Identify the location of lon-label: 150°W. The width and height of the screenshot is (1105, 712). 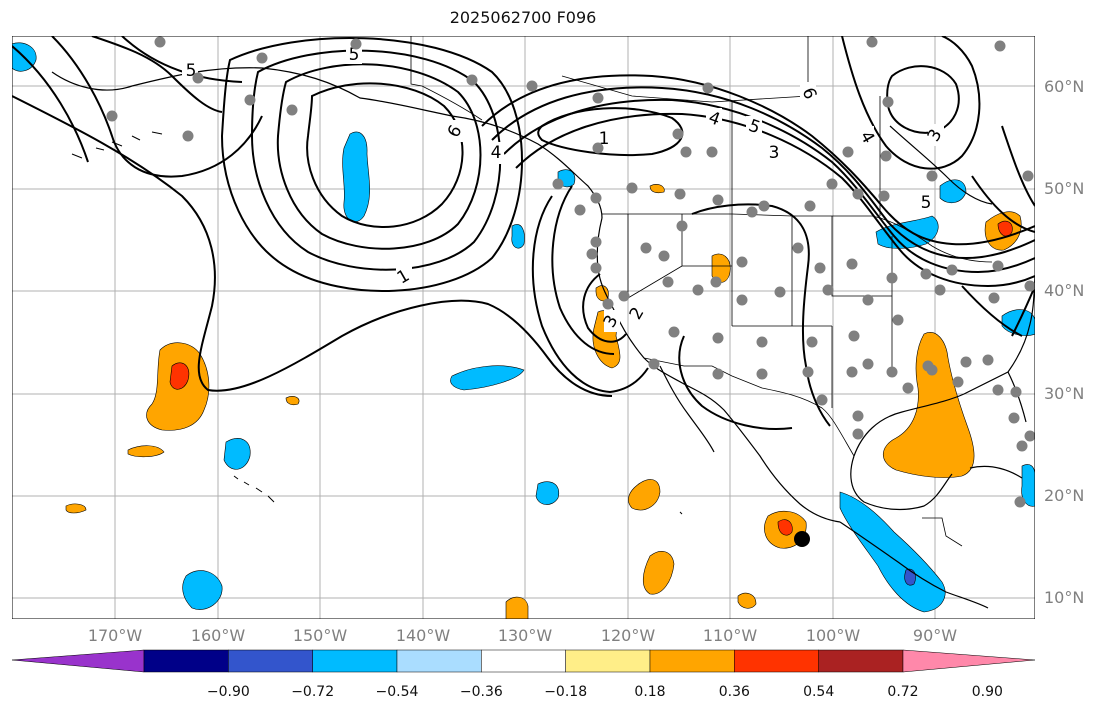
(320, 635).